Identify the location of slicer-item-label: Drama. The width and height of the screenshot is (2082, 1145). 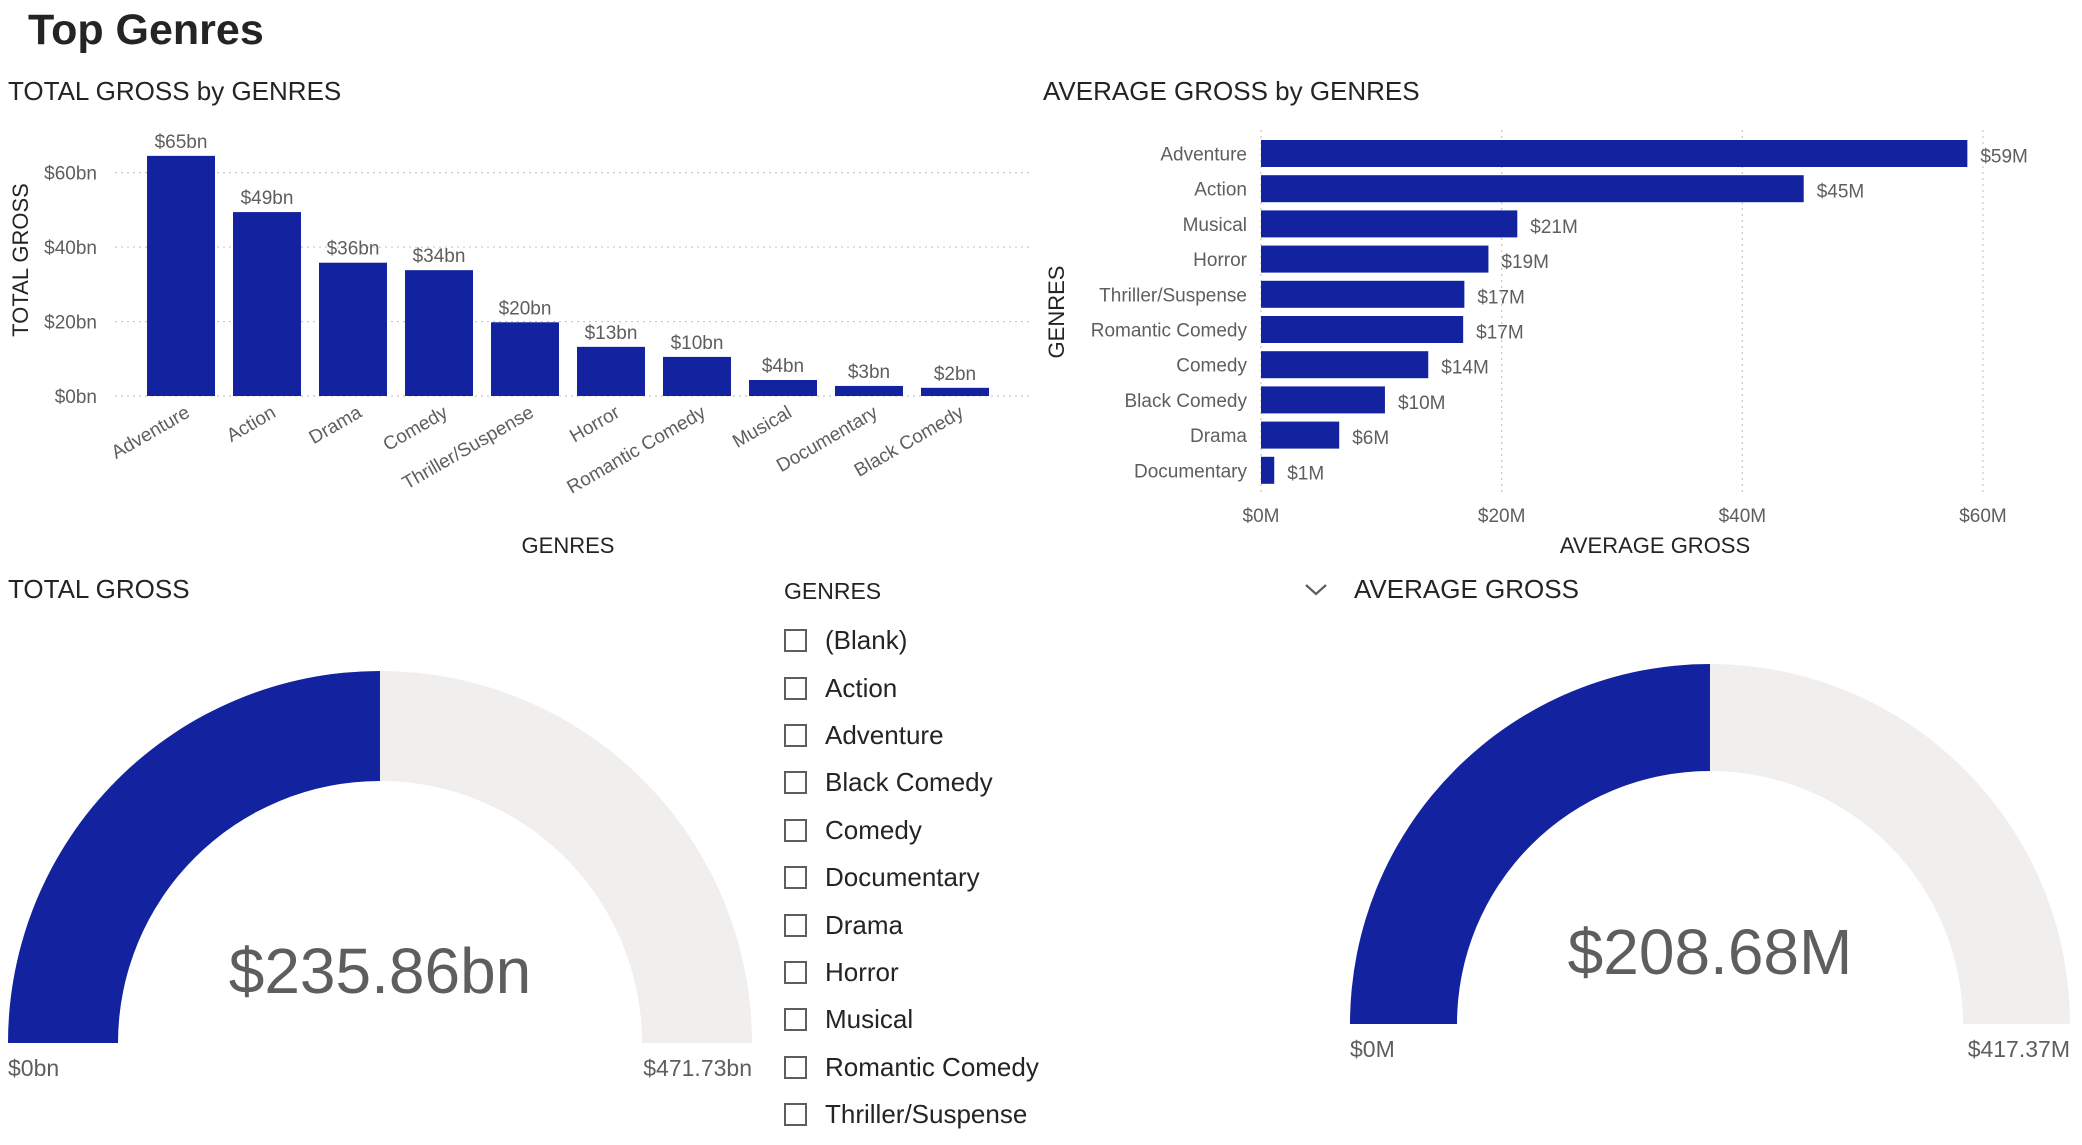
(864, 924).